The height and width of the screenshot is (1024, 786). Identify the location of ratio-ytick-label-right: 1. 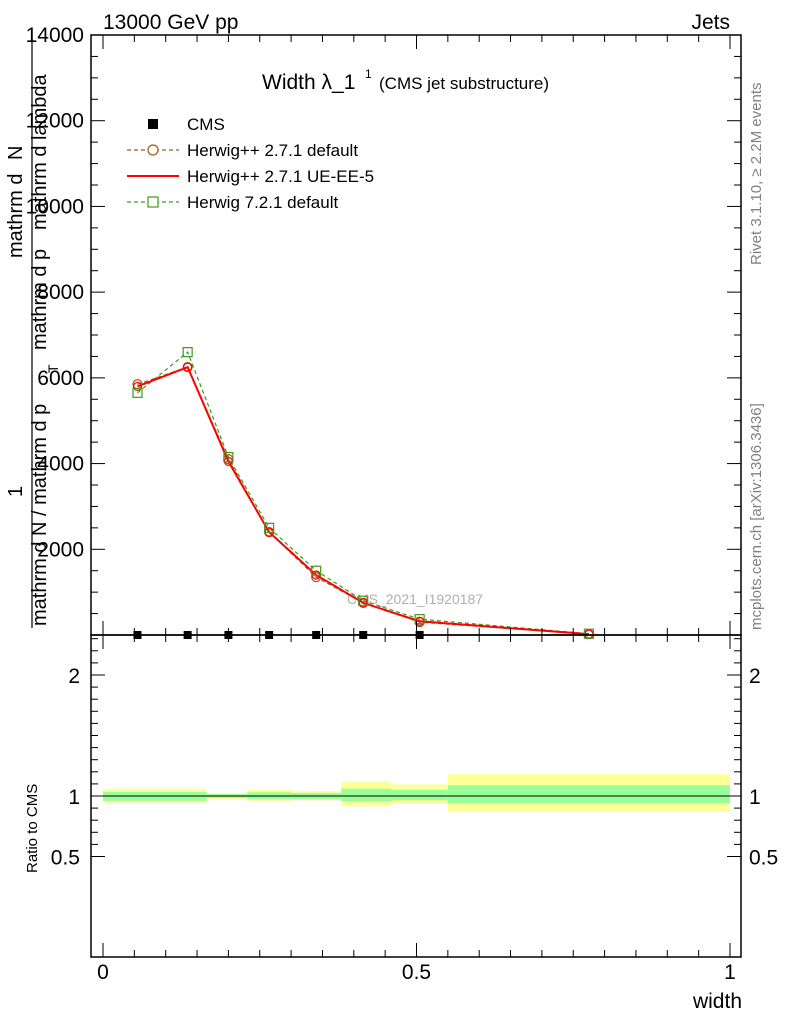
(755, 797).